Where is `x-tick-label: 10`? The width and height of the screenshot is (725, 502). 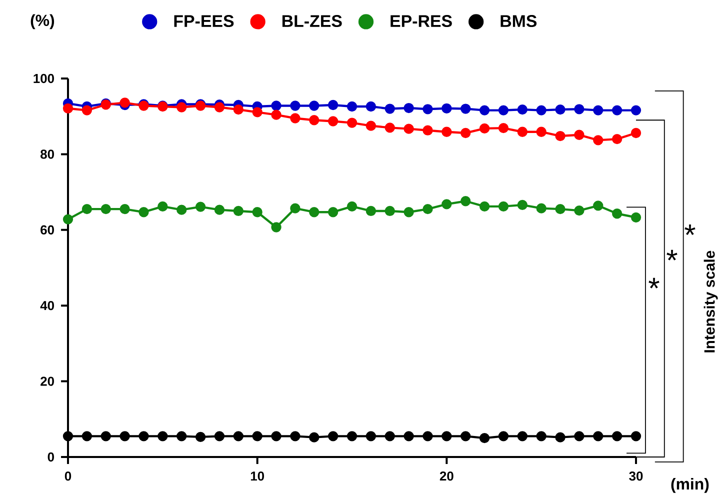
x-tick-label: 10 is located at coordinates (257, 476).